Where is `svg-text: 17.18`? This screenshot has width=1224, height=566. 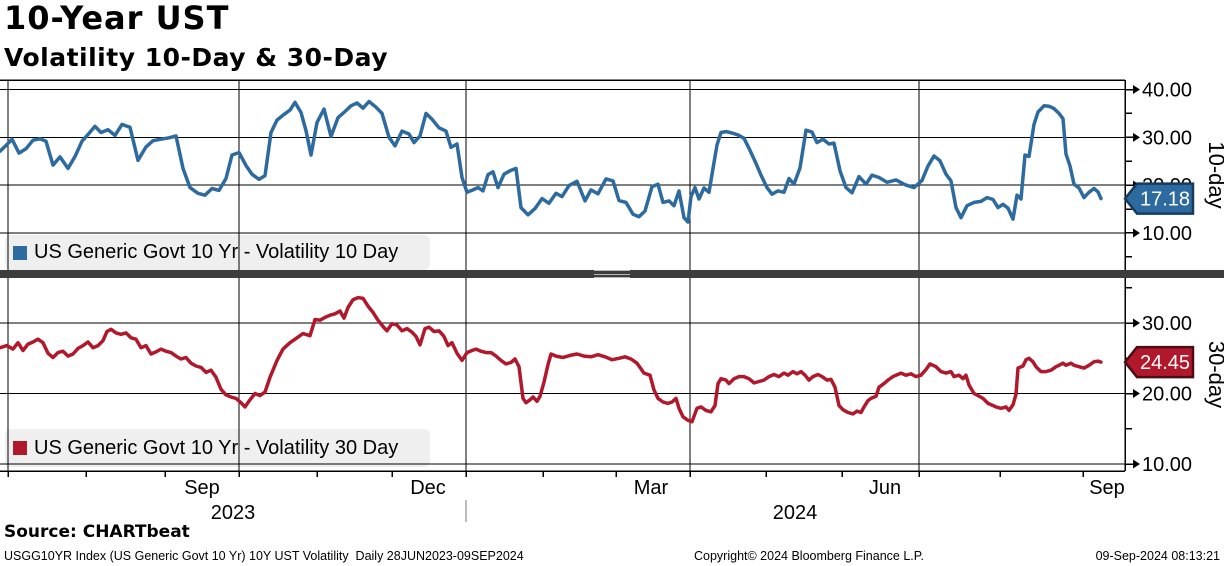
svg-text: 17.18 is located at coordinates (1165, 200).